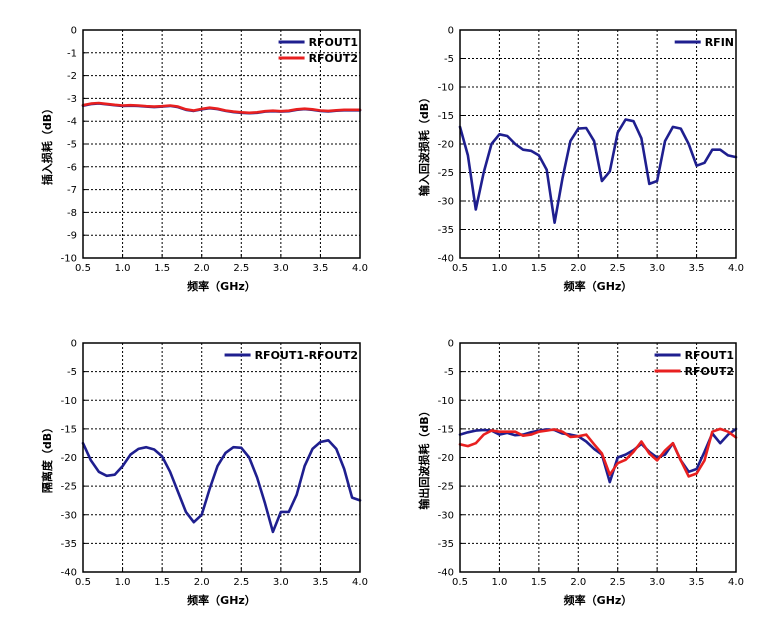 The height and width of the screenshot is (628, 766). What do you see at coordinates (72, 213) in the screenshot?
I see `y-tick-label: -8` at bounding box center [72, 213].